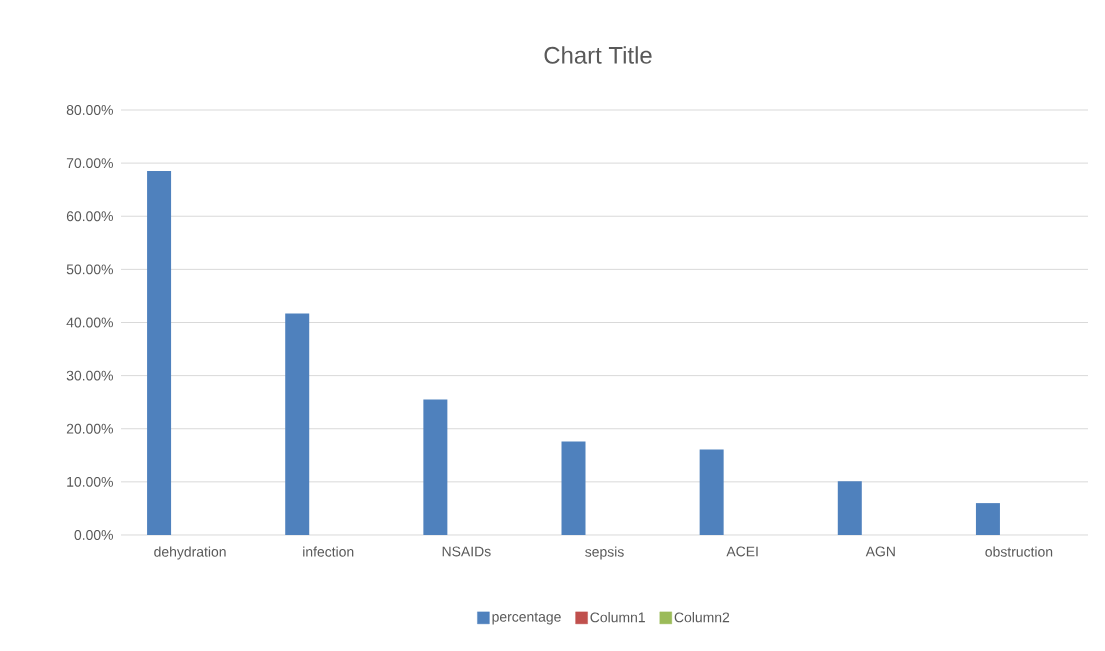  What do you see at coordinates (526, 618) in the screenshot?
I see `legend-label: percentage` at bounding box center [526, 618].